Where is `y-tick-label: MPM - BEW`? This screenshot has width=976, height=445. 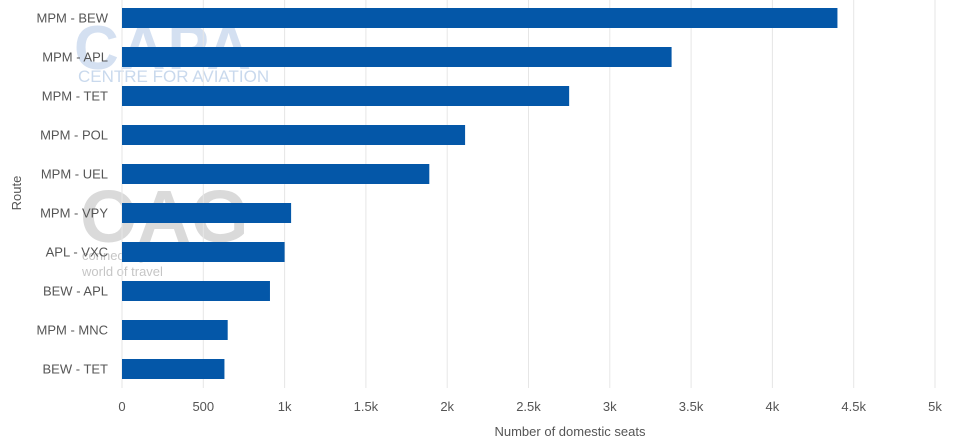 y-tick-label: MPM - BEW is located at coordinates (73, 18).